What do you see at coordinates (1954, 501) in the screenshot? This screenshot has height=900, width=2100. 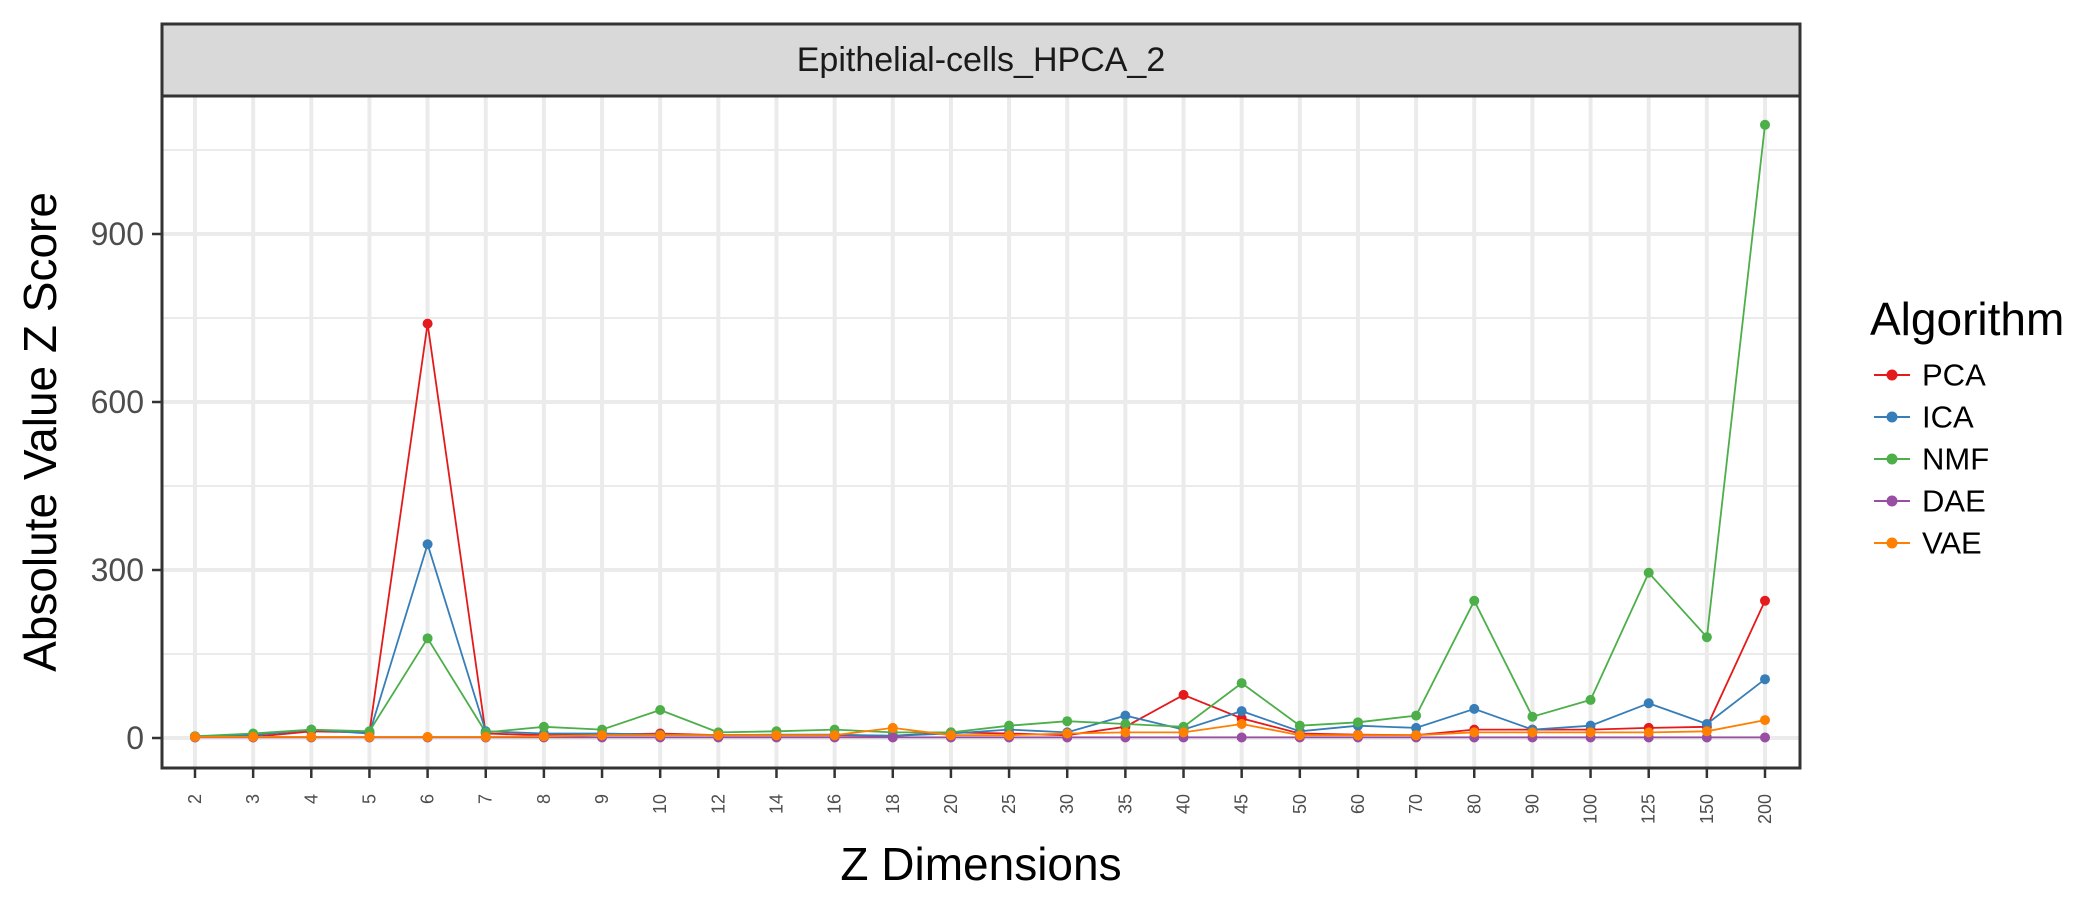 I see `legend-label-dae: DAE` at bounding box center [1954, 501].